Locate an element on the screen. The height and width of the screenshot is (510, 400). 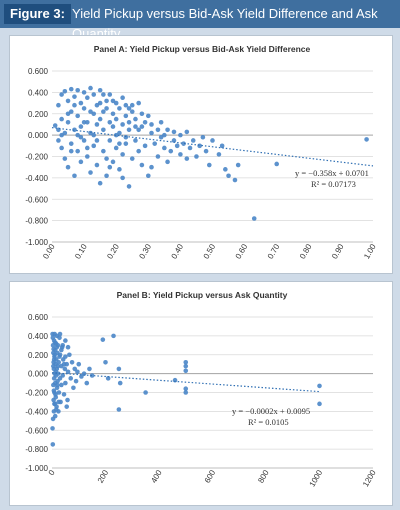
panel-a-x-tick-label: 0.30 is located at coordinates (145, 251).